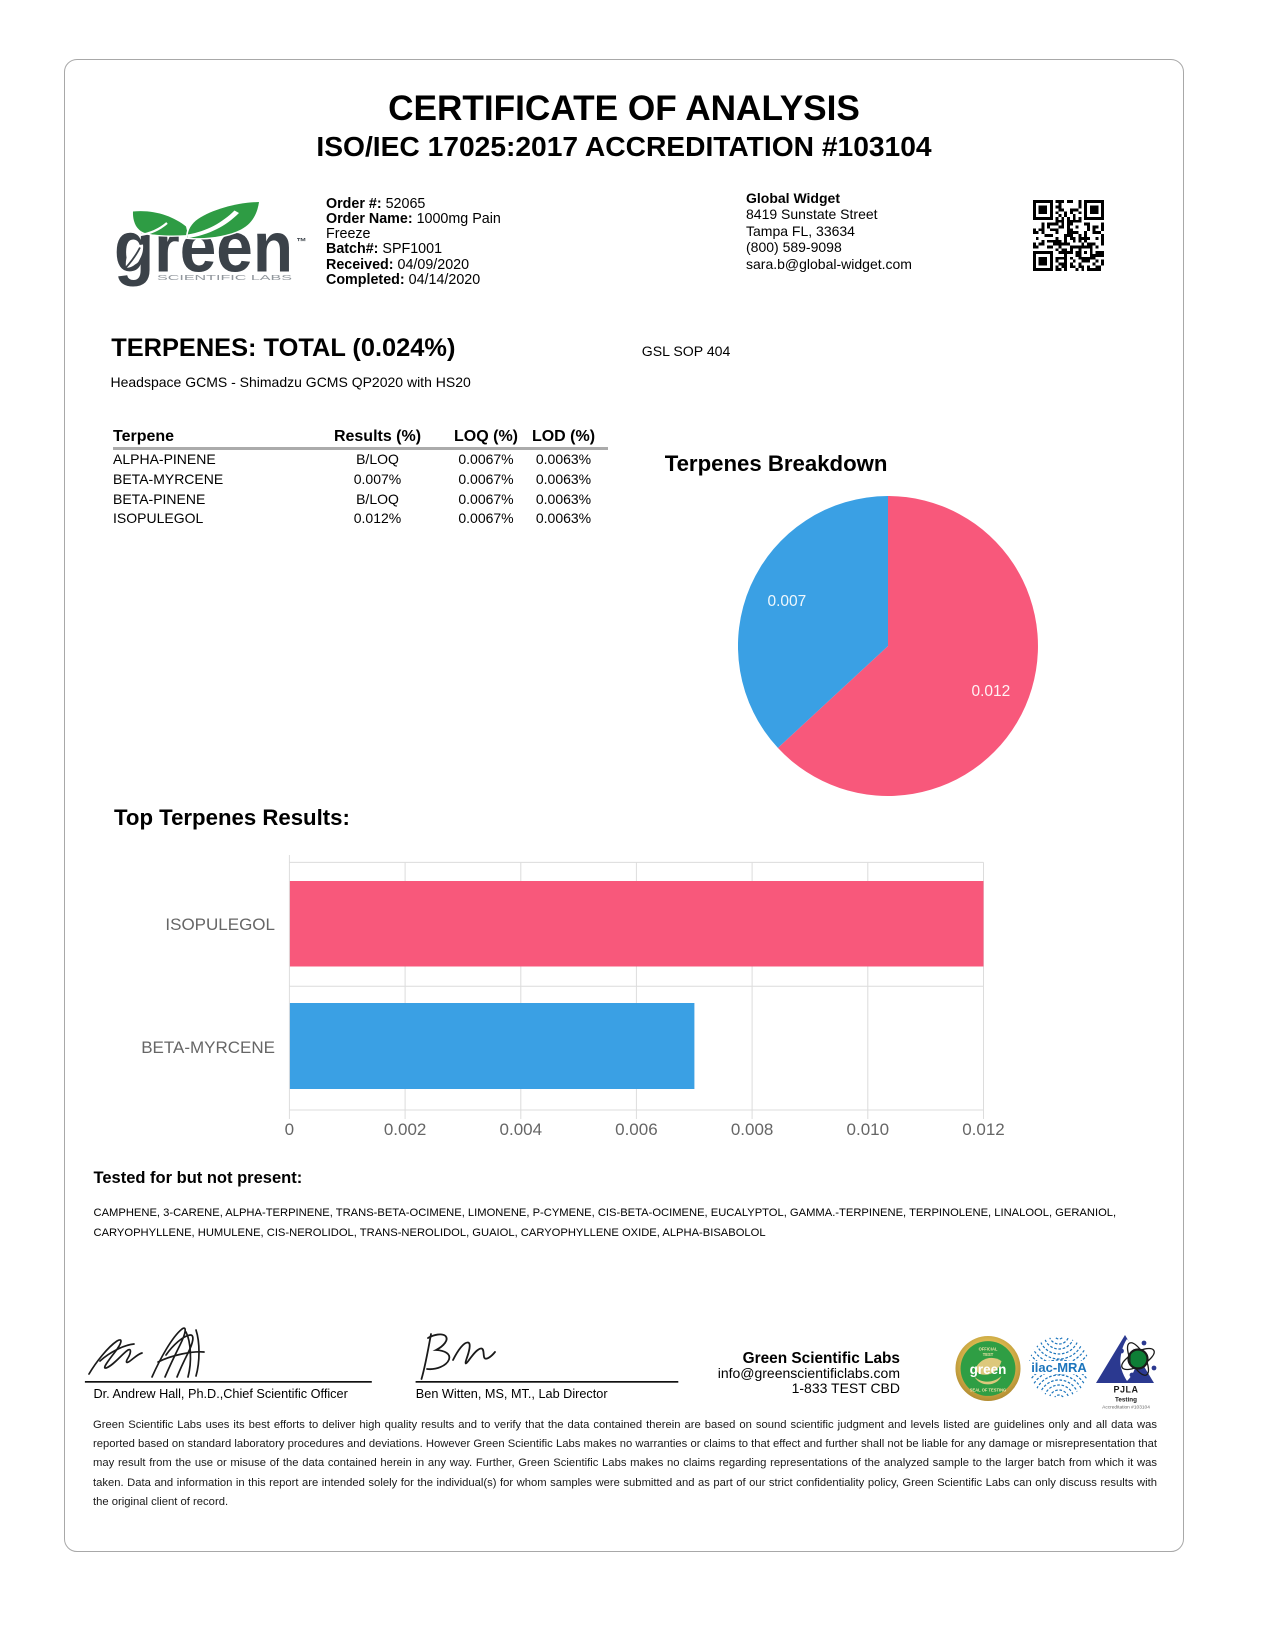 Image resolution: width=1275 pixels, height=1650 pixels. What do you see at coordinates (1126, 1400) in the screenshot?
I see `svg-text: Testing` at bounding box center [1126, 1400].